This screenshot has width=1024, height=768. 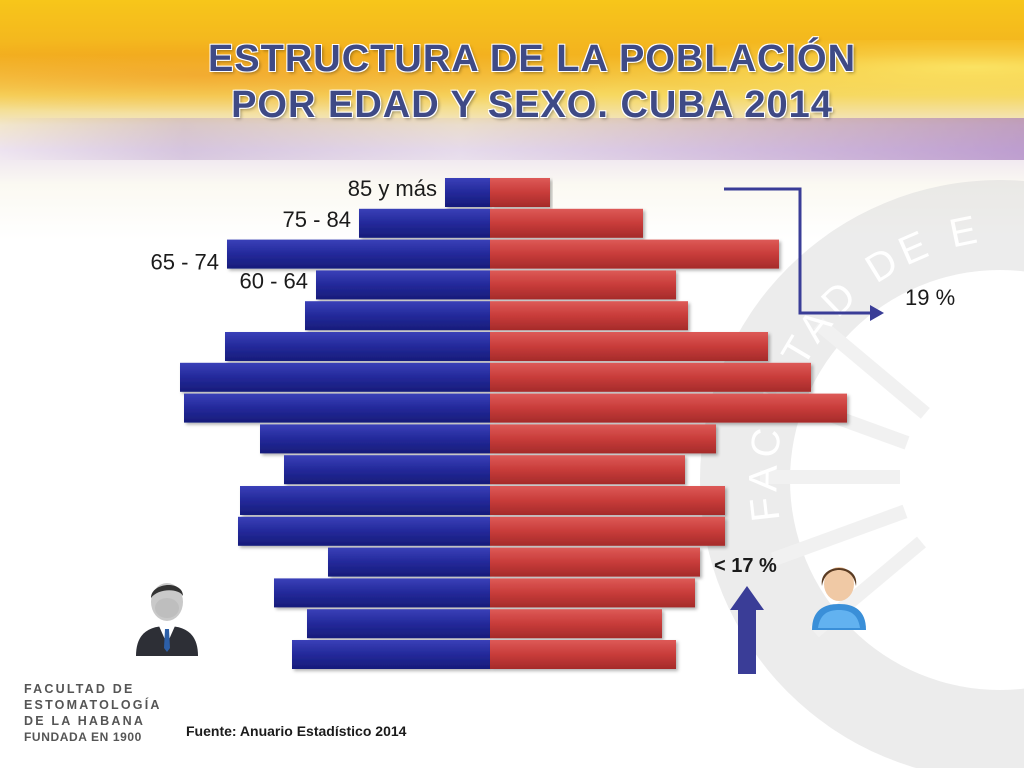 What do you see at coordinates (79, 689) in the screenshot?
I see `logo-line-1: FACULTAD DE` at bounding box center [79, 689].